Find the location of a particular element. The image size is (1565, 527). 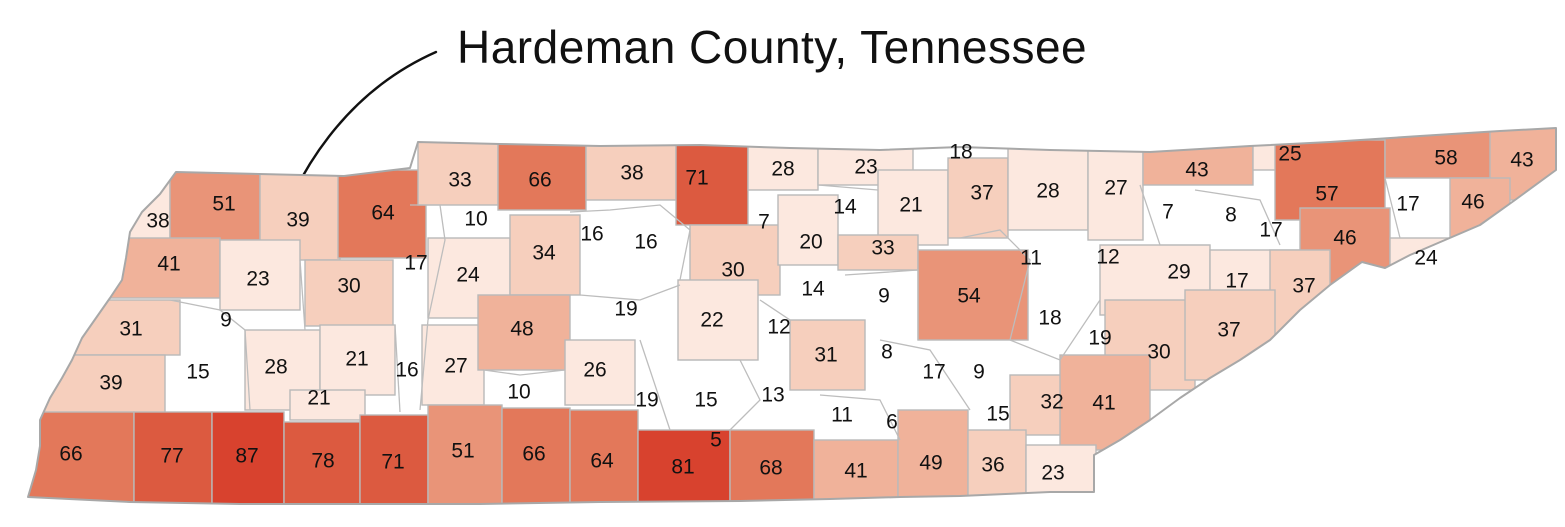

county-label: 29 is located at coordinates (1178, 272).